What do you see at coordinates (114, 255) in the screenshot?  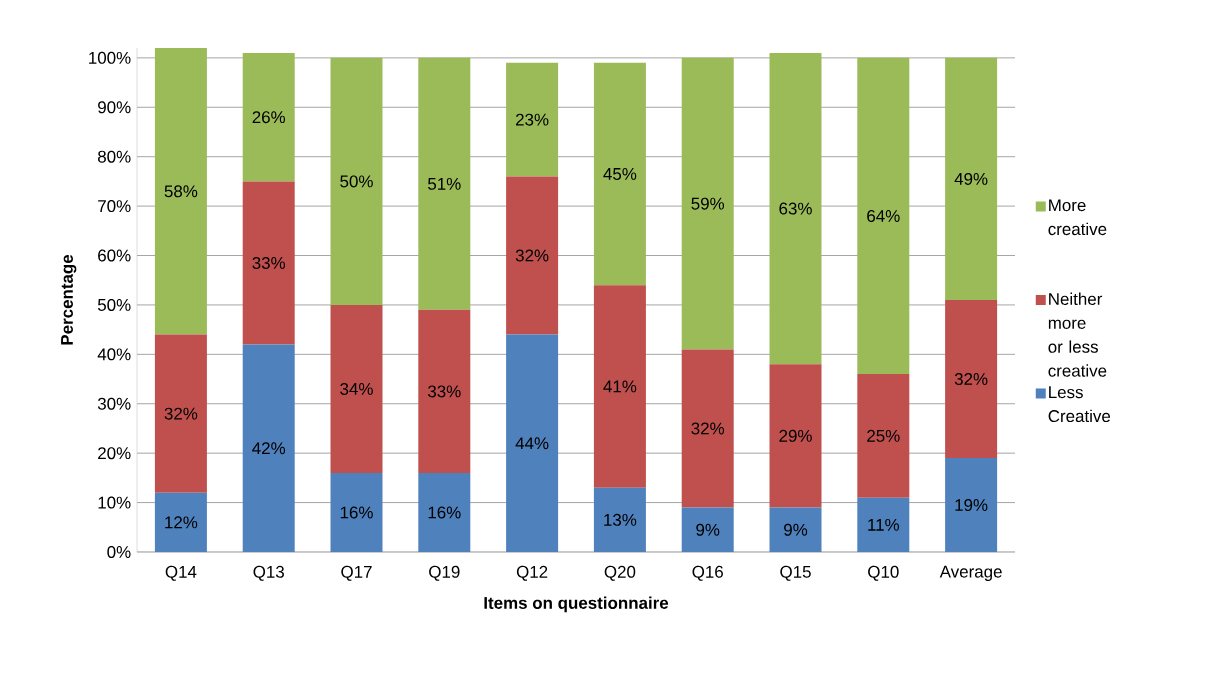 I see `y-tick-label: 60%` at bounding box center [114, 255].